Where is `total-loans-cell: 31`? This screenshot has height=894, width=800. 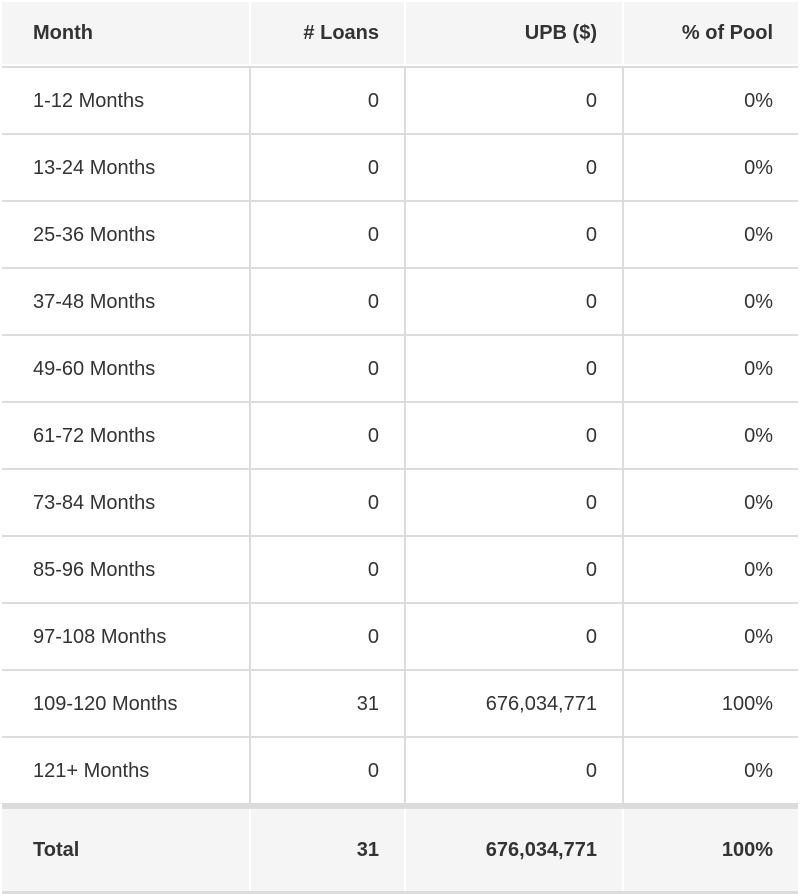 total-loans-cell: 31 is located at coordinates (327, 850).